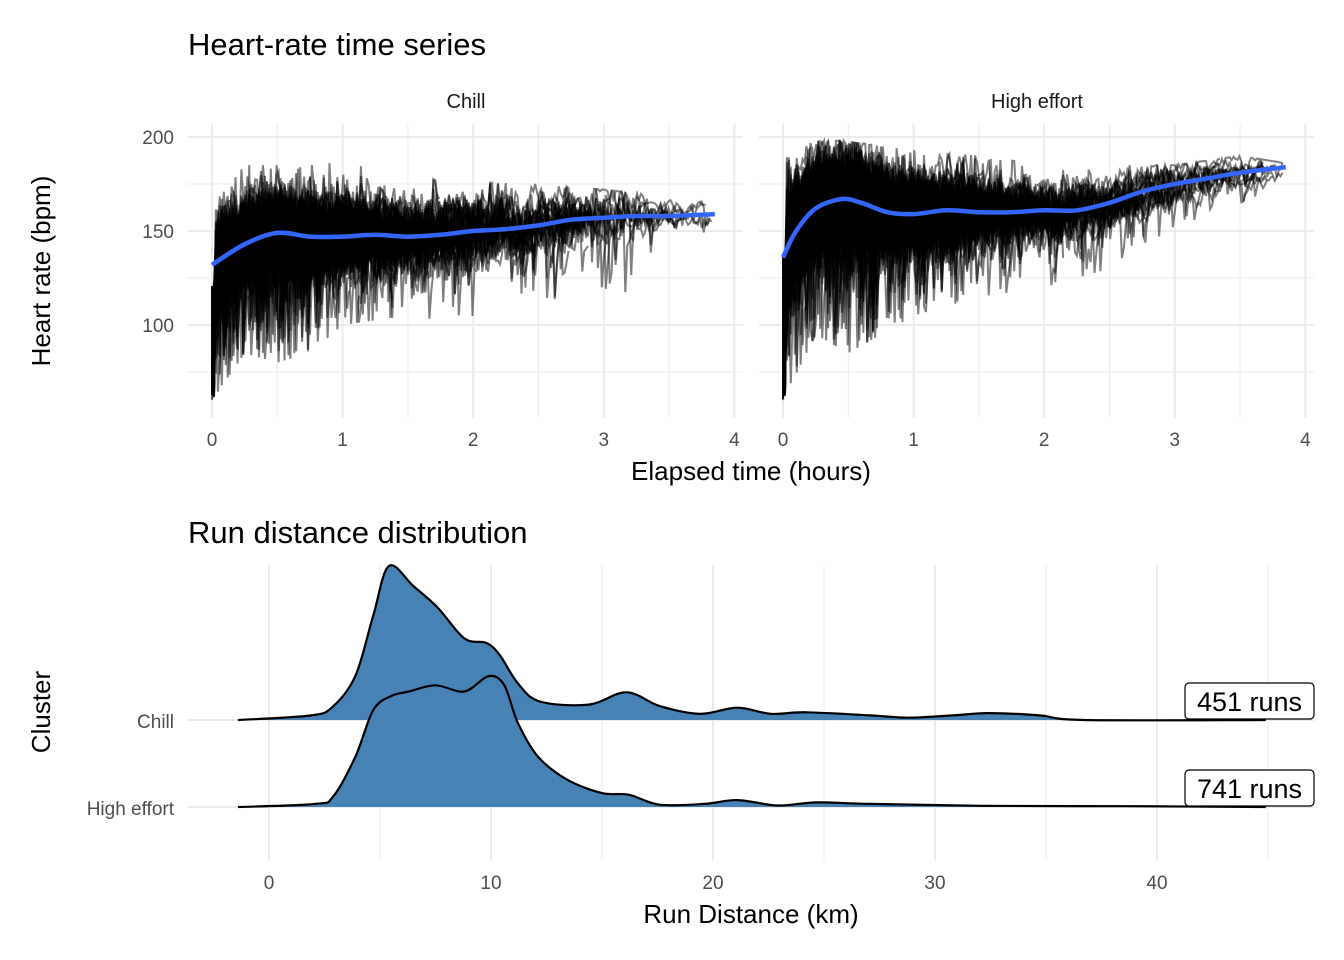 This screenshot has width=1344, height=960. I want to click on x-tick-label: 30, so click(934, 883).